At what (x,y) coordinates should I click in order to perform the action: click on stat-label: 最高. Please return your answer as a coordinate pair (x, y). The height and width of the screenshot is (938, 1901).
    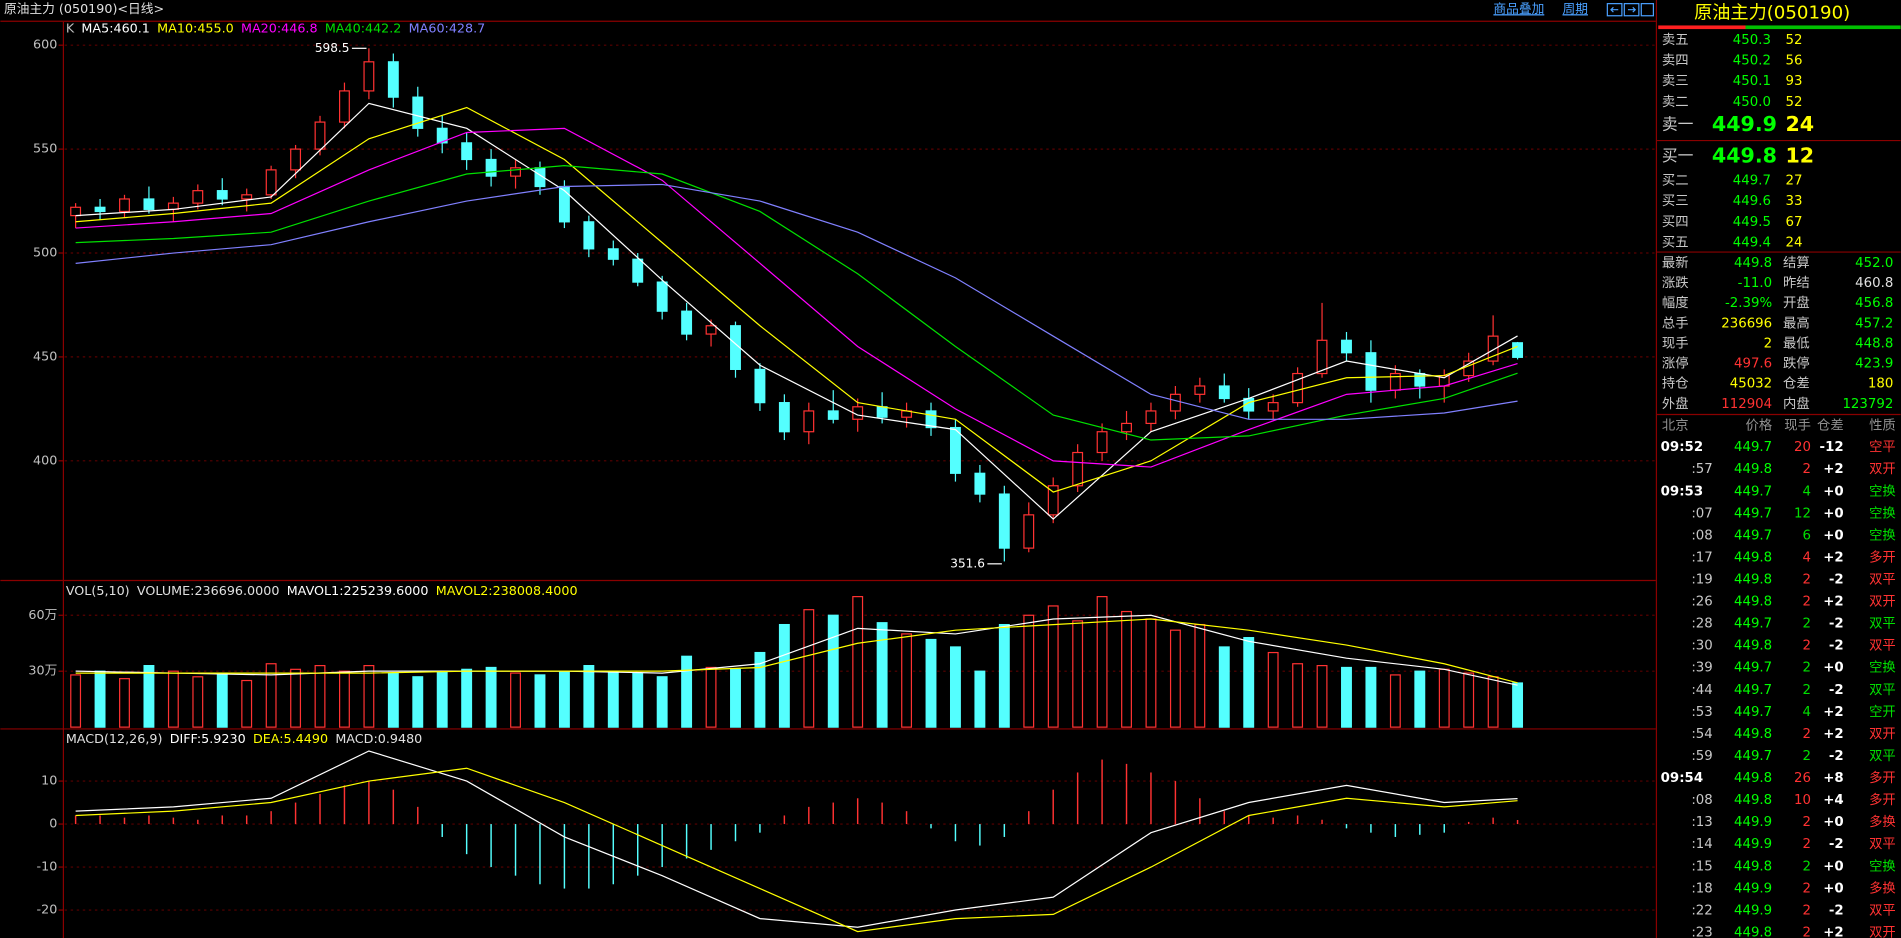
    Looking at the image, I should click on (1796, 322).